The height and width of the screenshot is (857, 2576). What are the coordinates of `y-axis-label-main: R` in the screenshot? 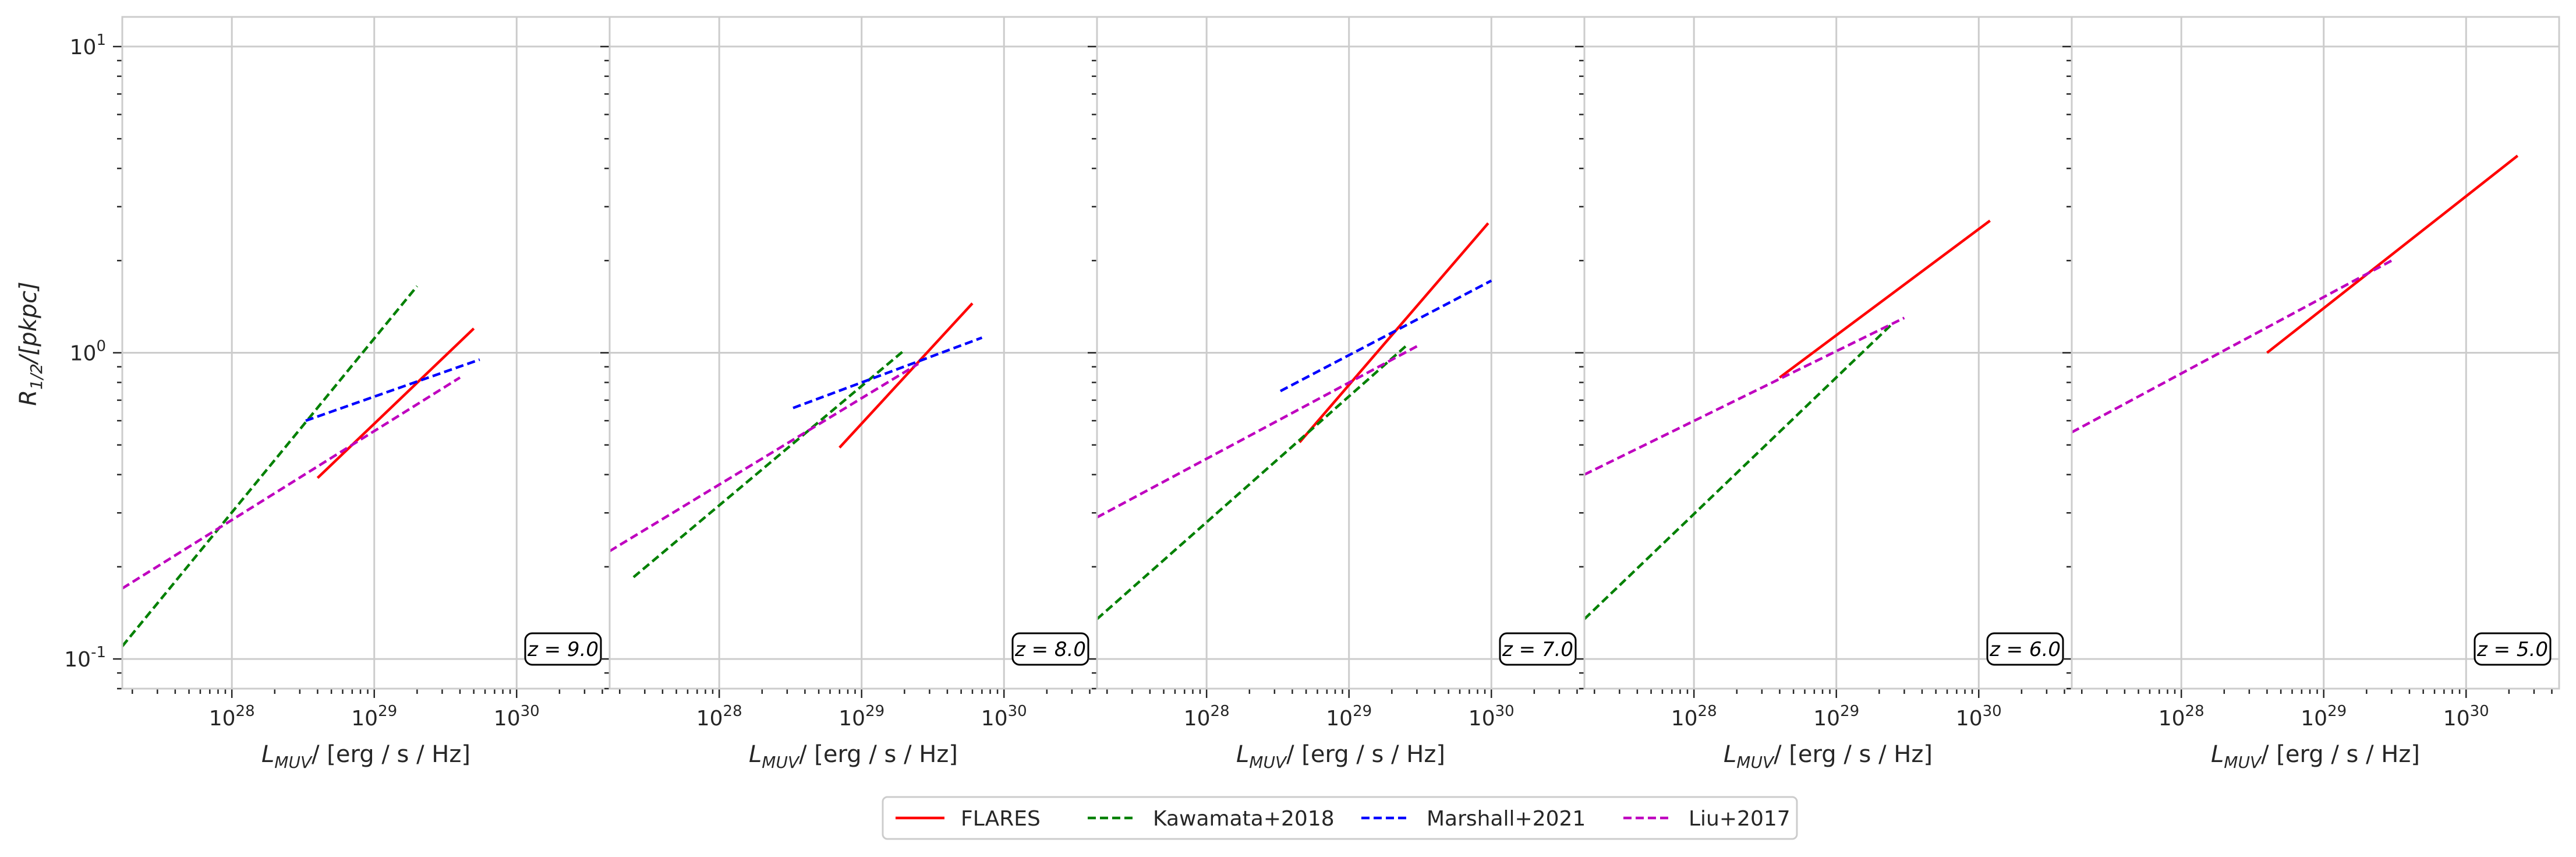 It's located at (28, 398).